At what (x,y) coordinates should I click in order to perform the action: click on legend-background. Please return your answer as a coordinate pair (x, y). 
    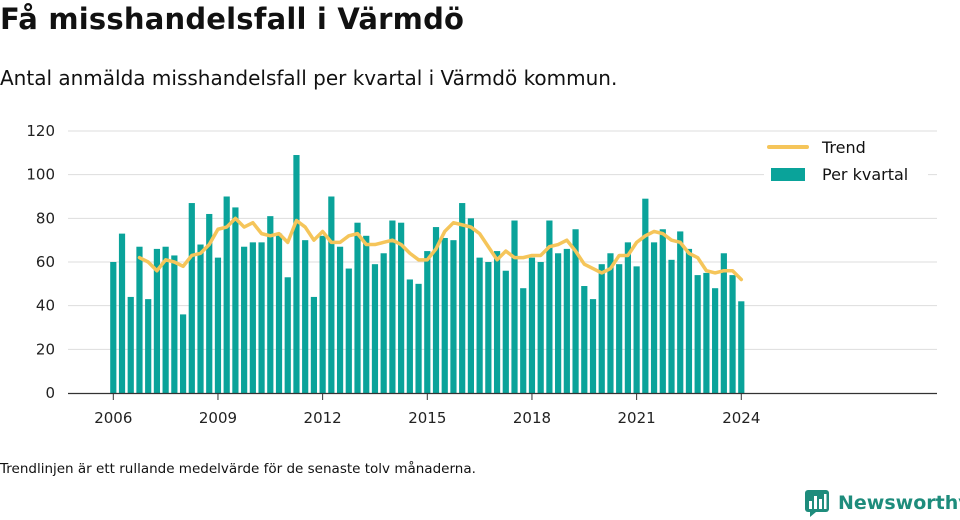
    Looking at the image, I should click on (846, 162).